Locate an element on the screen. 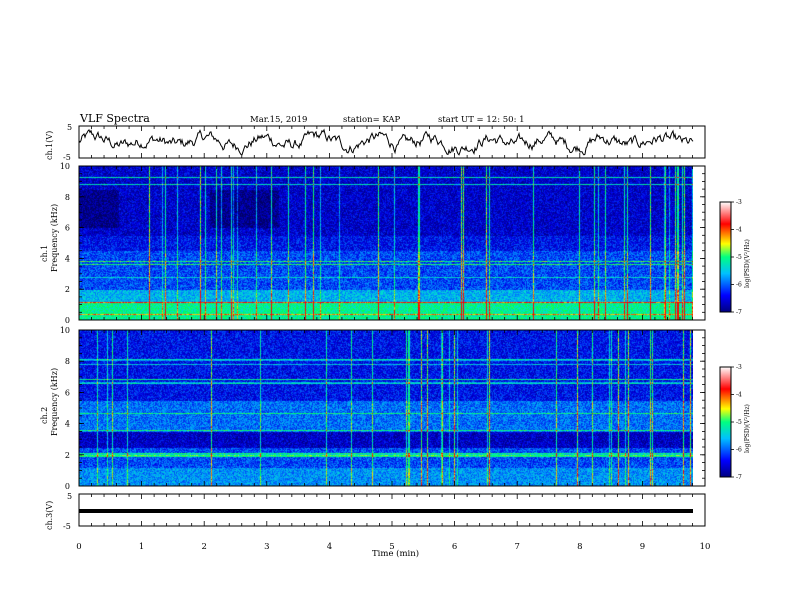 The image size is (792, 612). ch1-ytick-bottom: -5 is located at coordinates (67, 157).